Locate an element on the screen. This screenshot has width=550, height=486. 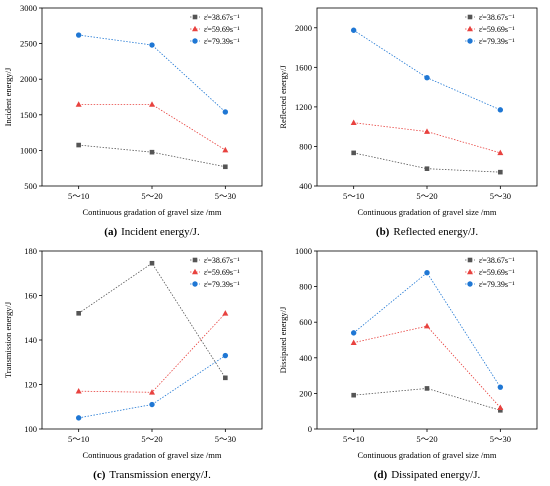
caption-text: Dissipated energy/J. is located at coordinates (435, 475).